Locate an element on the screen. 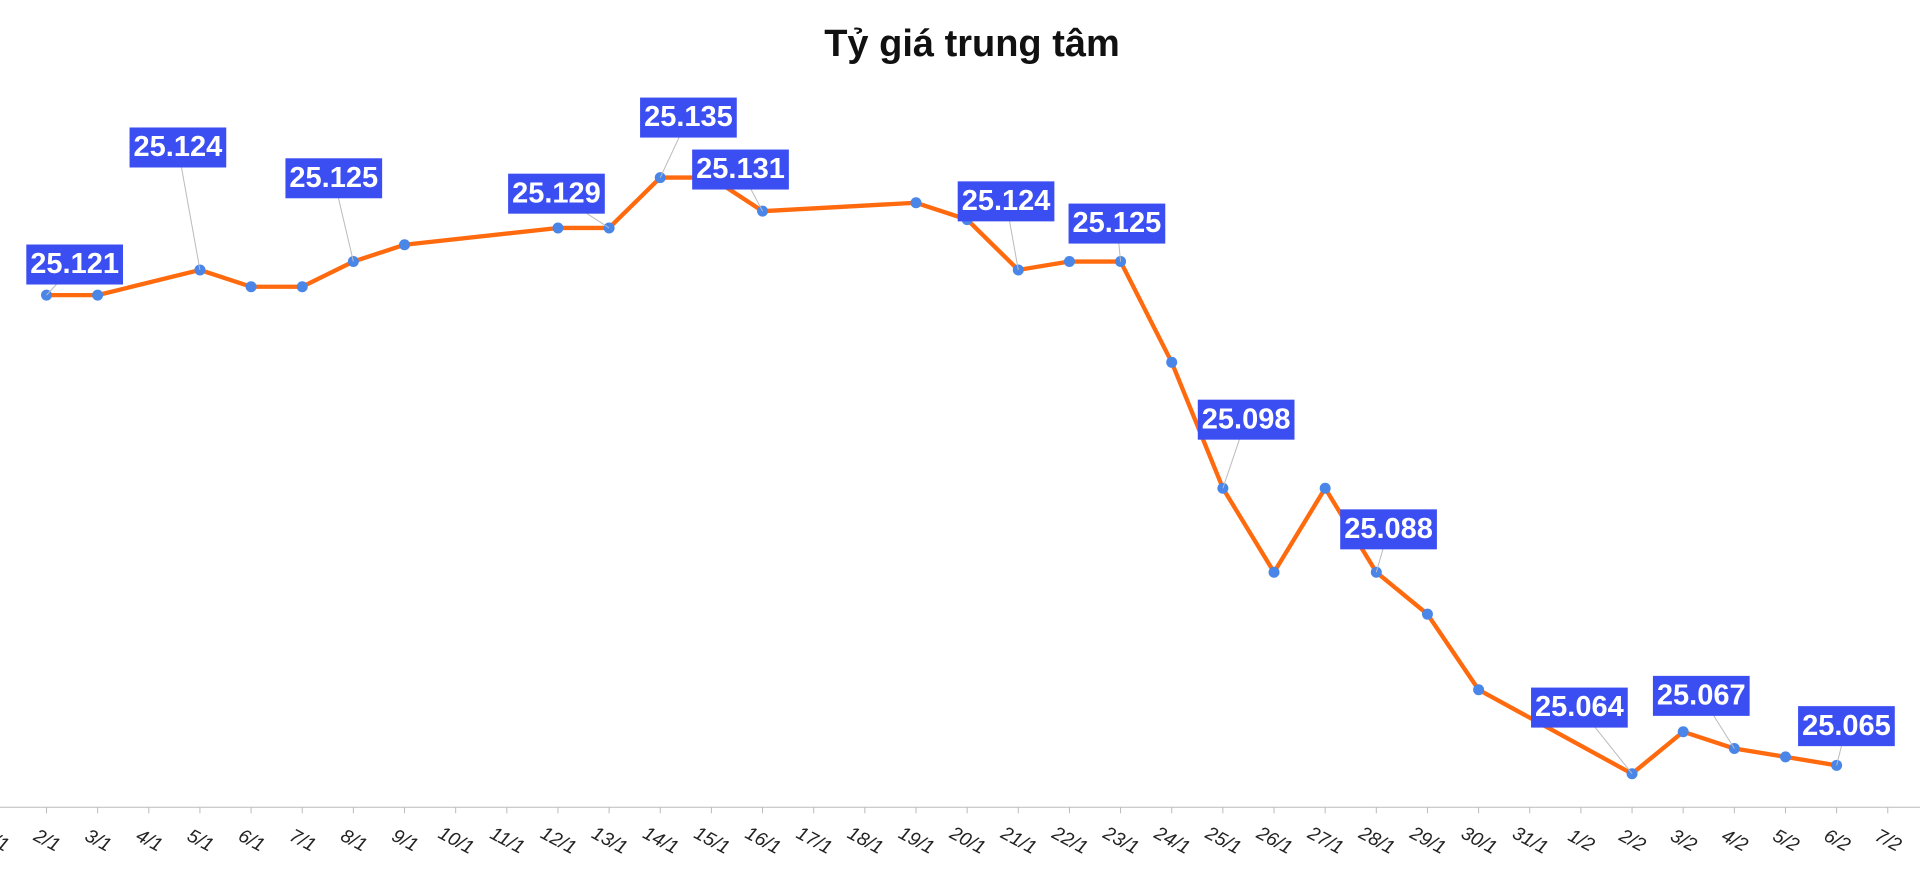 The image size is (1920, 891). value-label: 25.064 is located at coordinates (1579, 707).